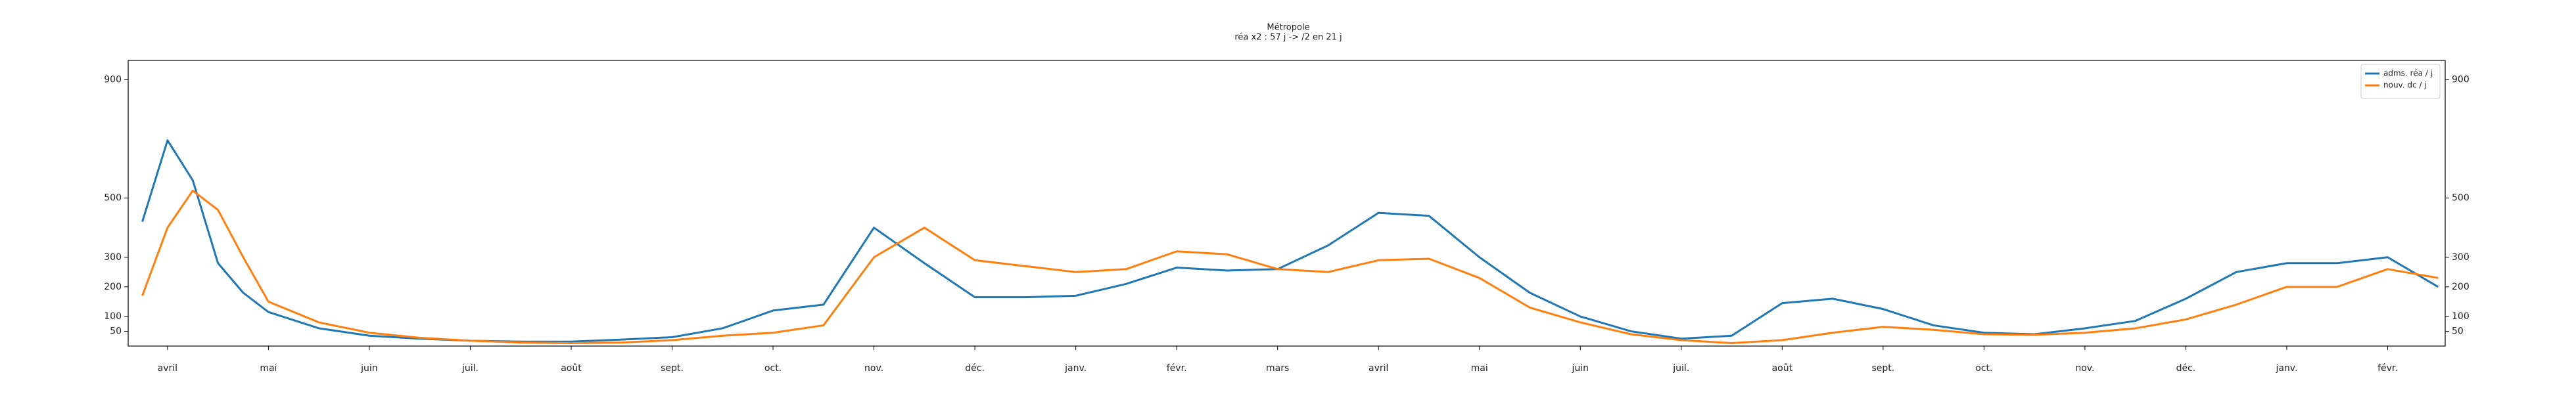 Image resolution: width=2576 pixels, height=394 pixels. I want to click on y-tick-label: 500, so click(113, 198).